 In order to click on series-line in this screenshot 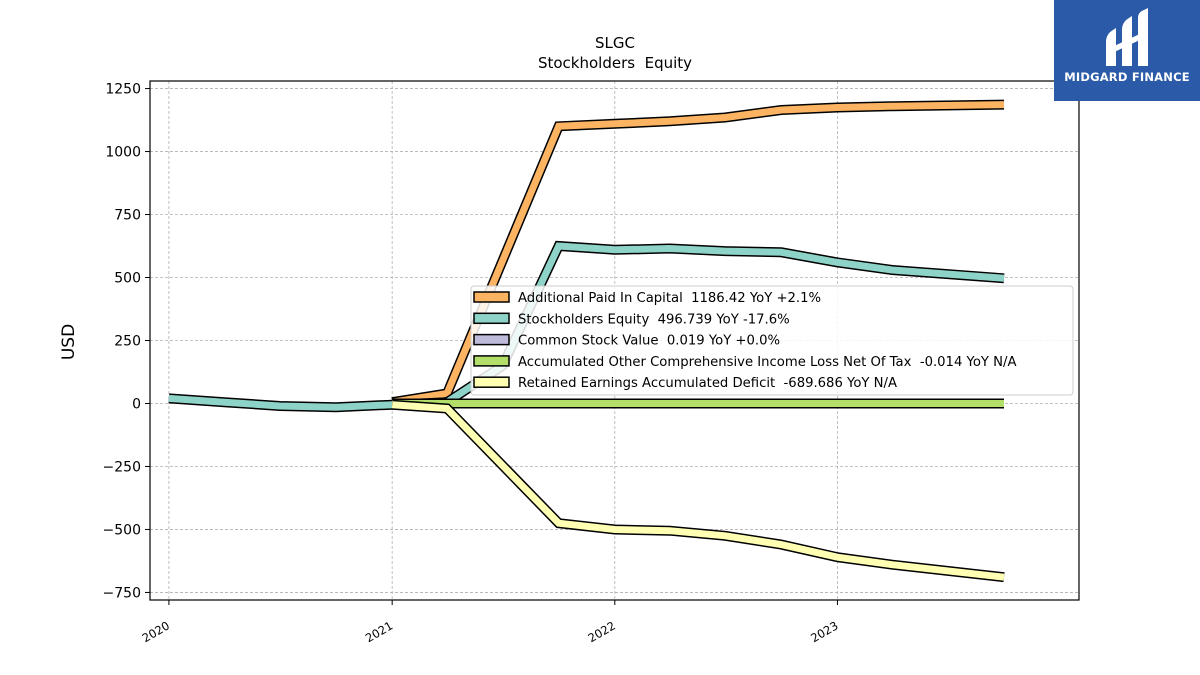, I will do `click(698, 491)`.